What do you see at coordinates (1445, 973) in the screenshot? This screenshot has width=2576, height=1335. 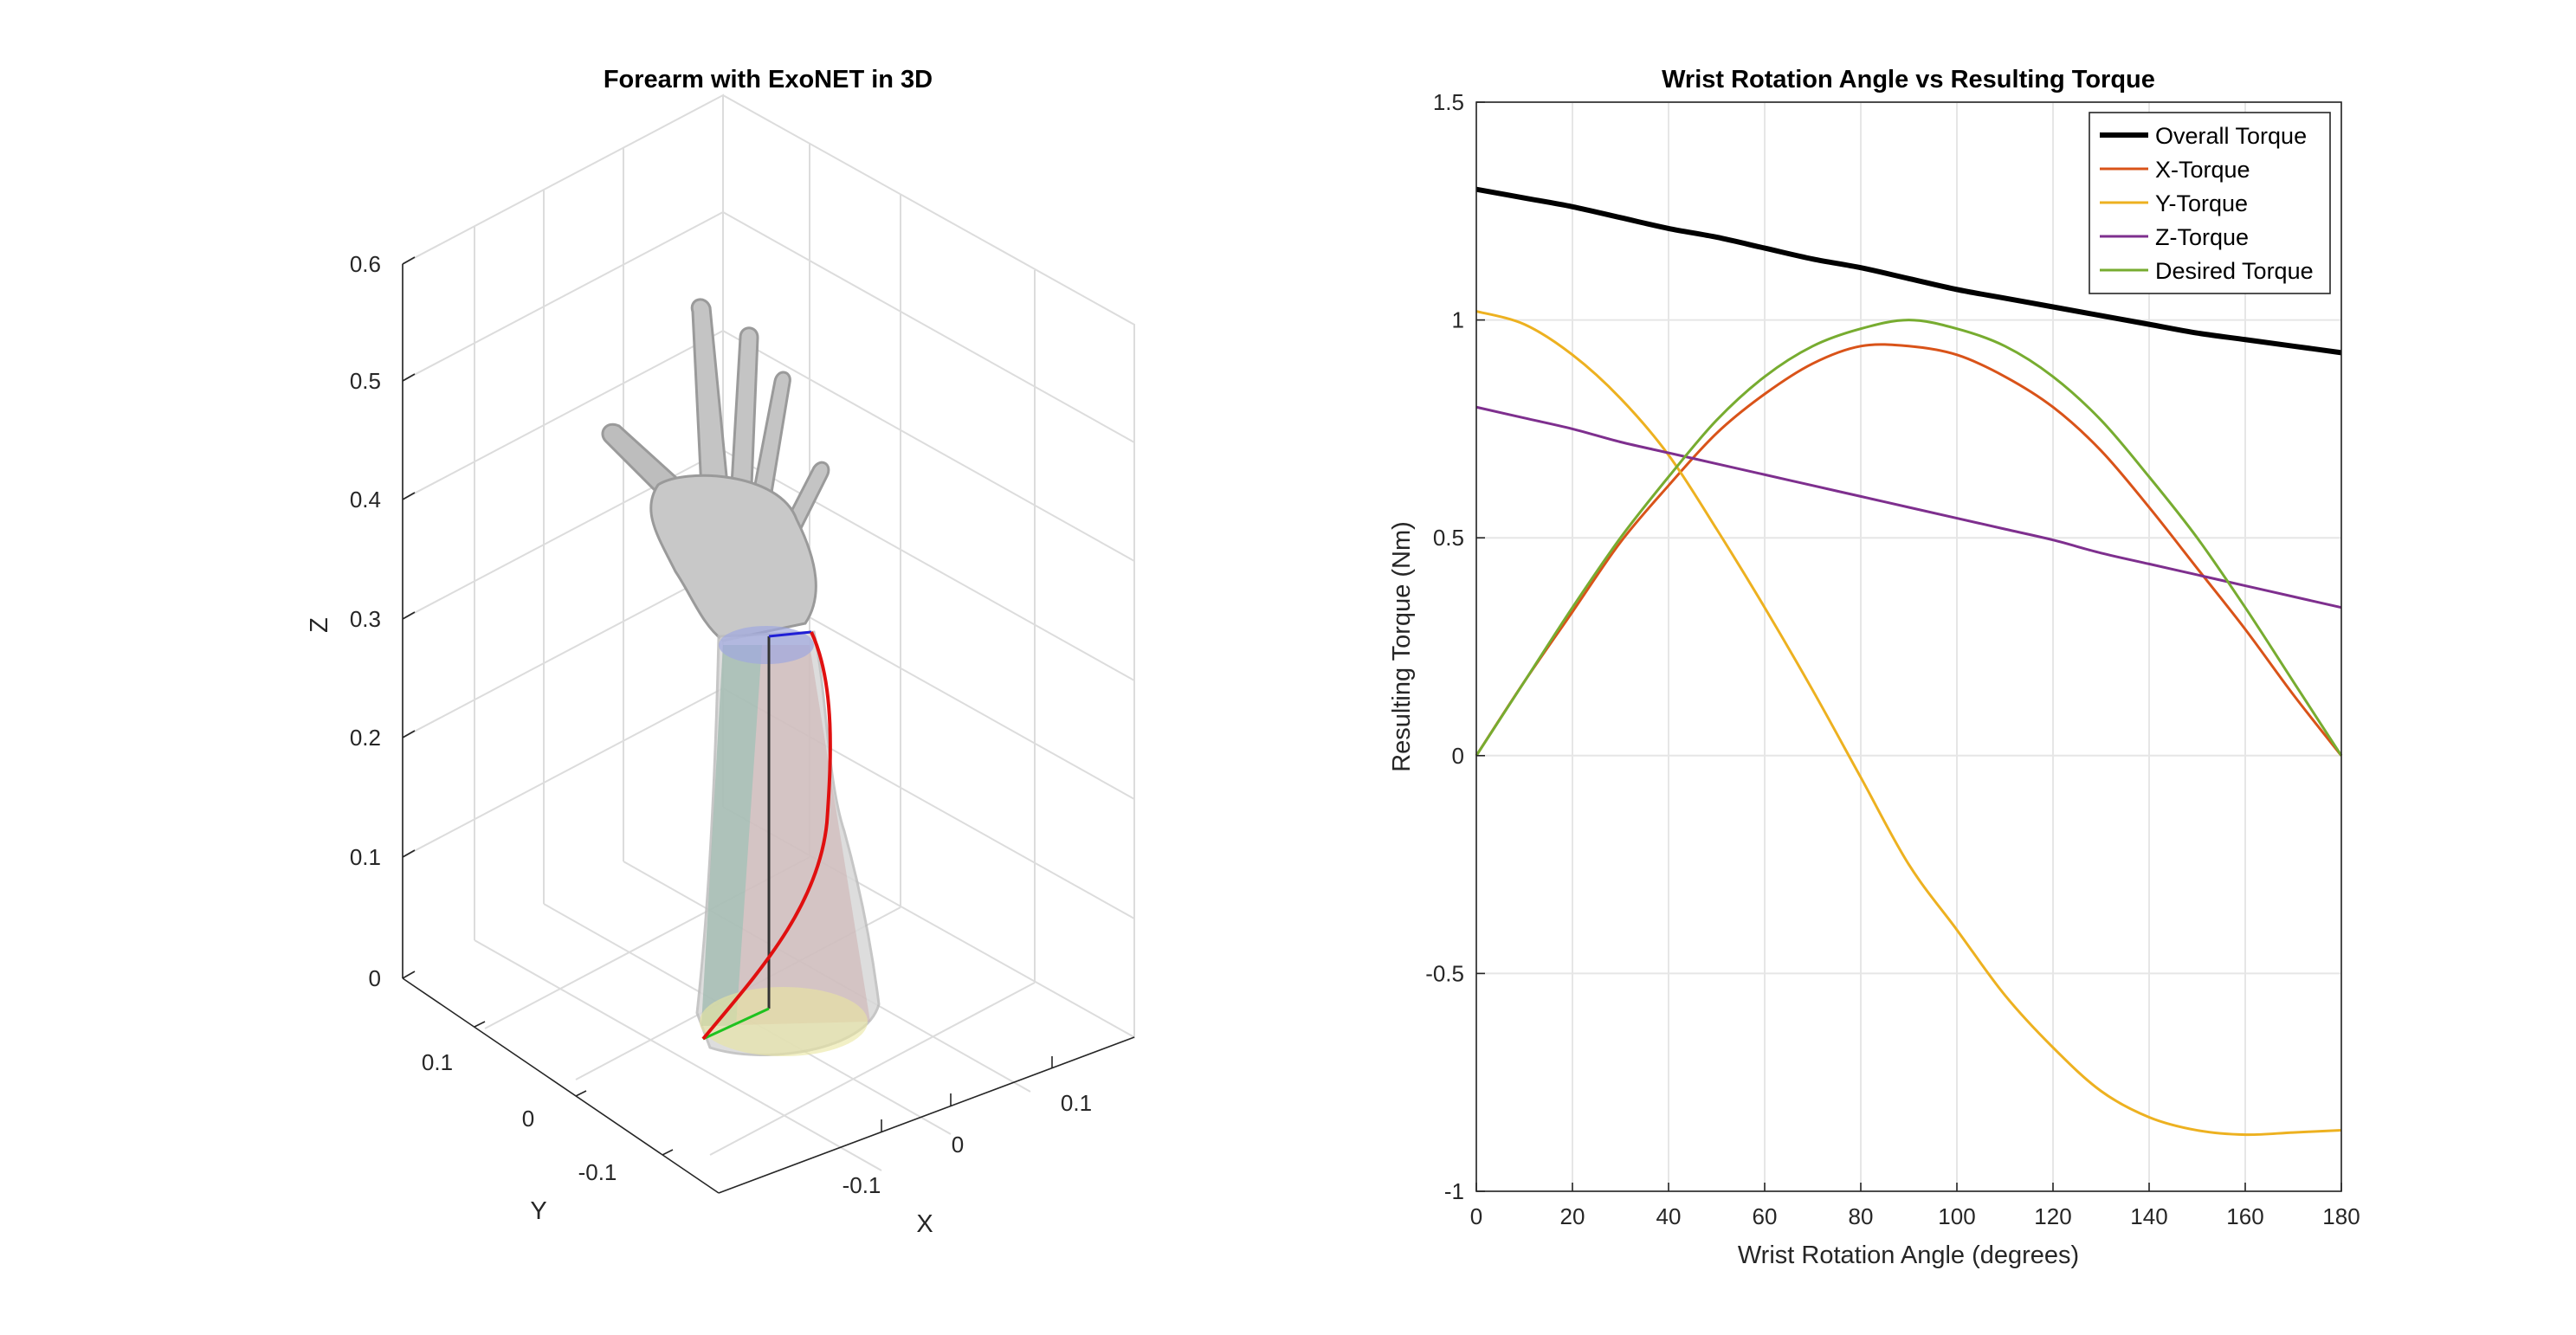 I see `y-tick-label: -0.5` at bounding box center [1445, 973].